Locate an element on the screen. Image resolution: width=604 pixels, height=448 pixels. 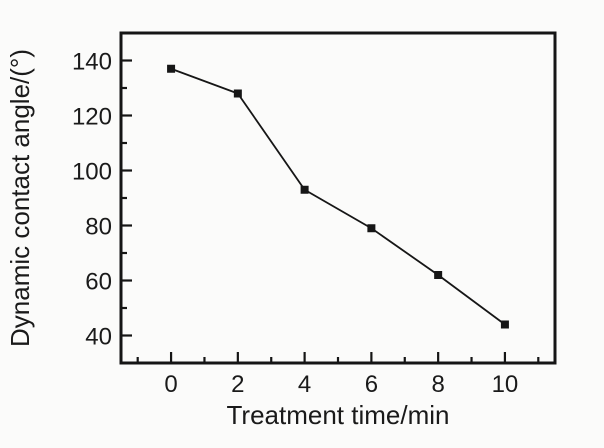
y-tick-label: 120 is located at coordinates (92, 117).